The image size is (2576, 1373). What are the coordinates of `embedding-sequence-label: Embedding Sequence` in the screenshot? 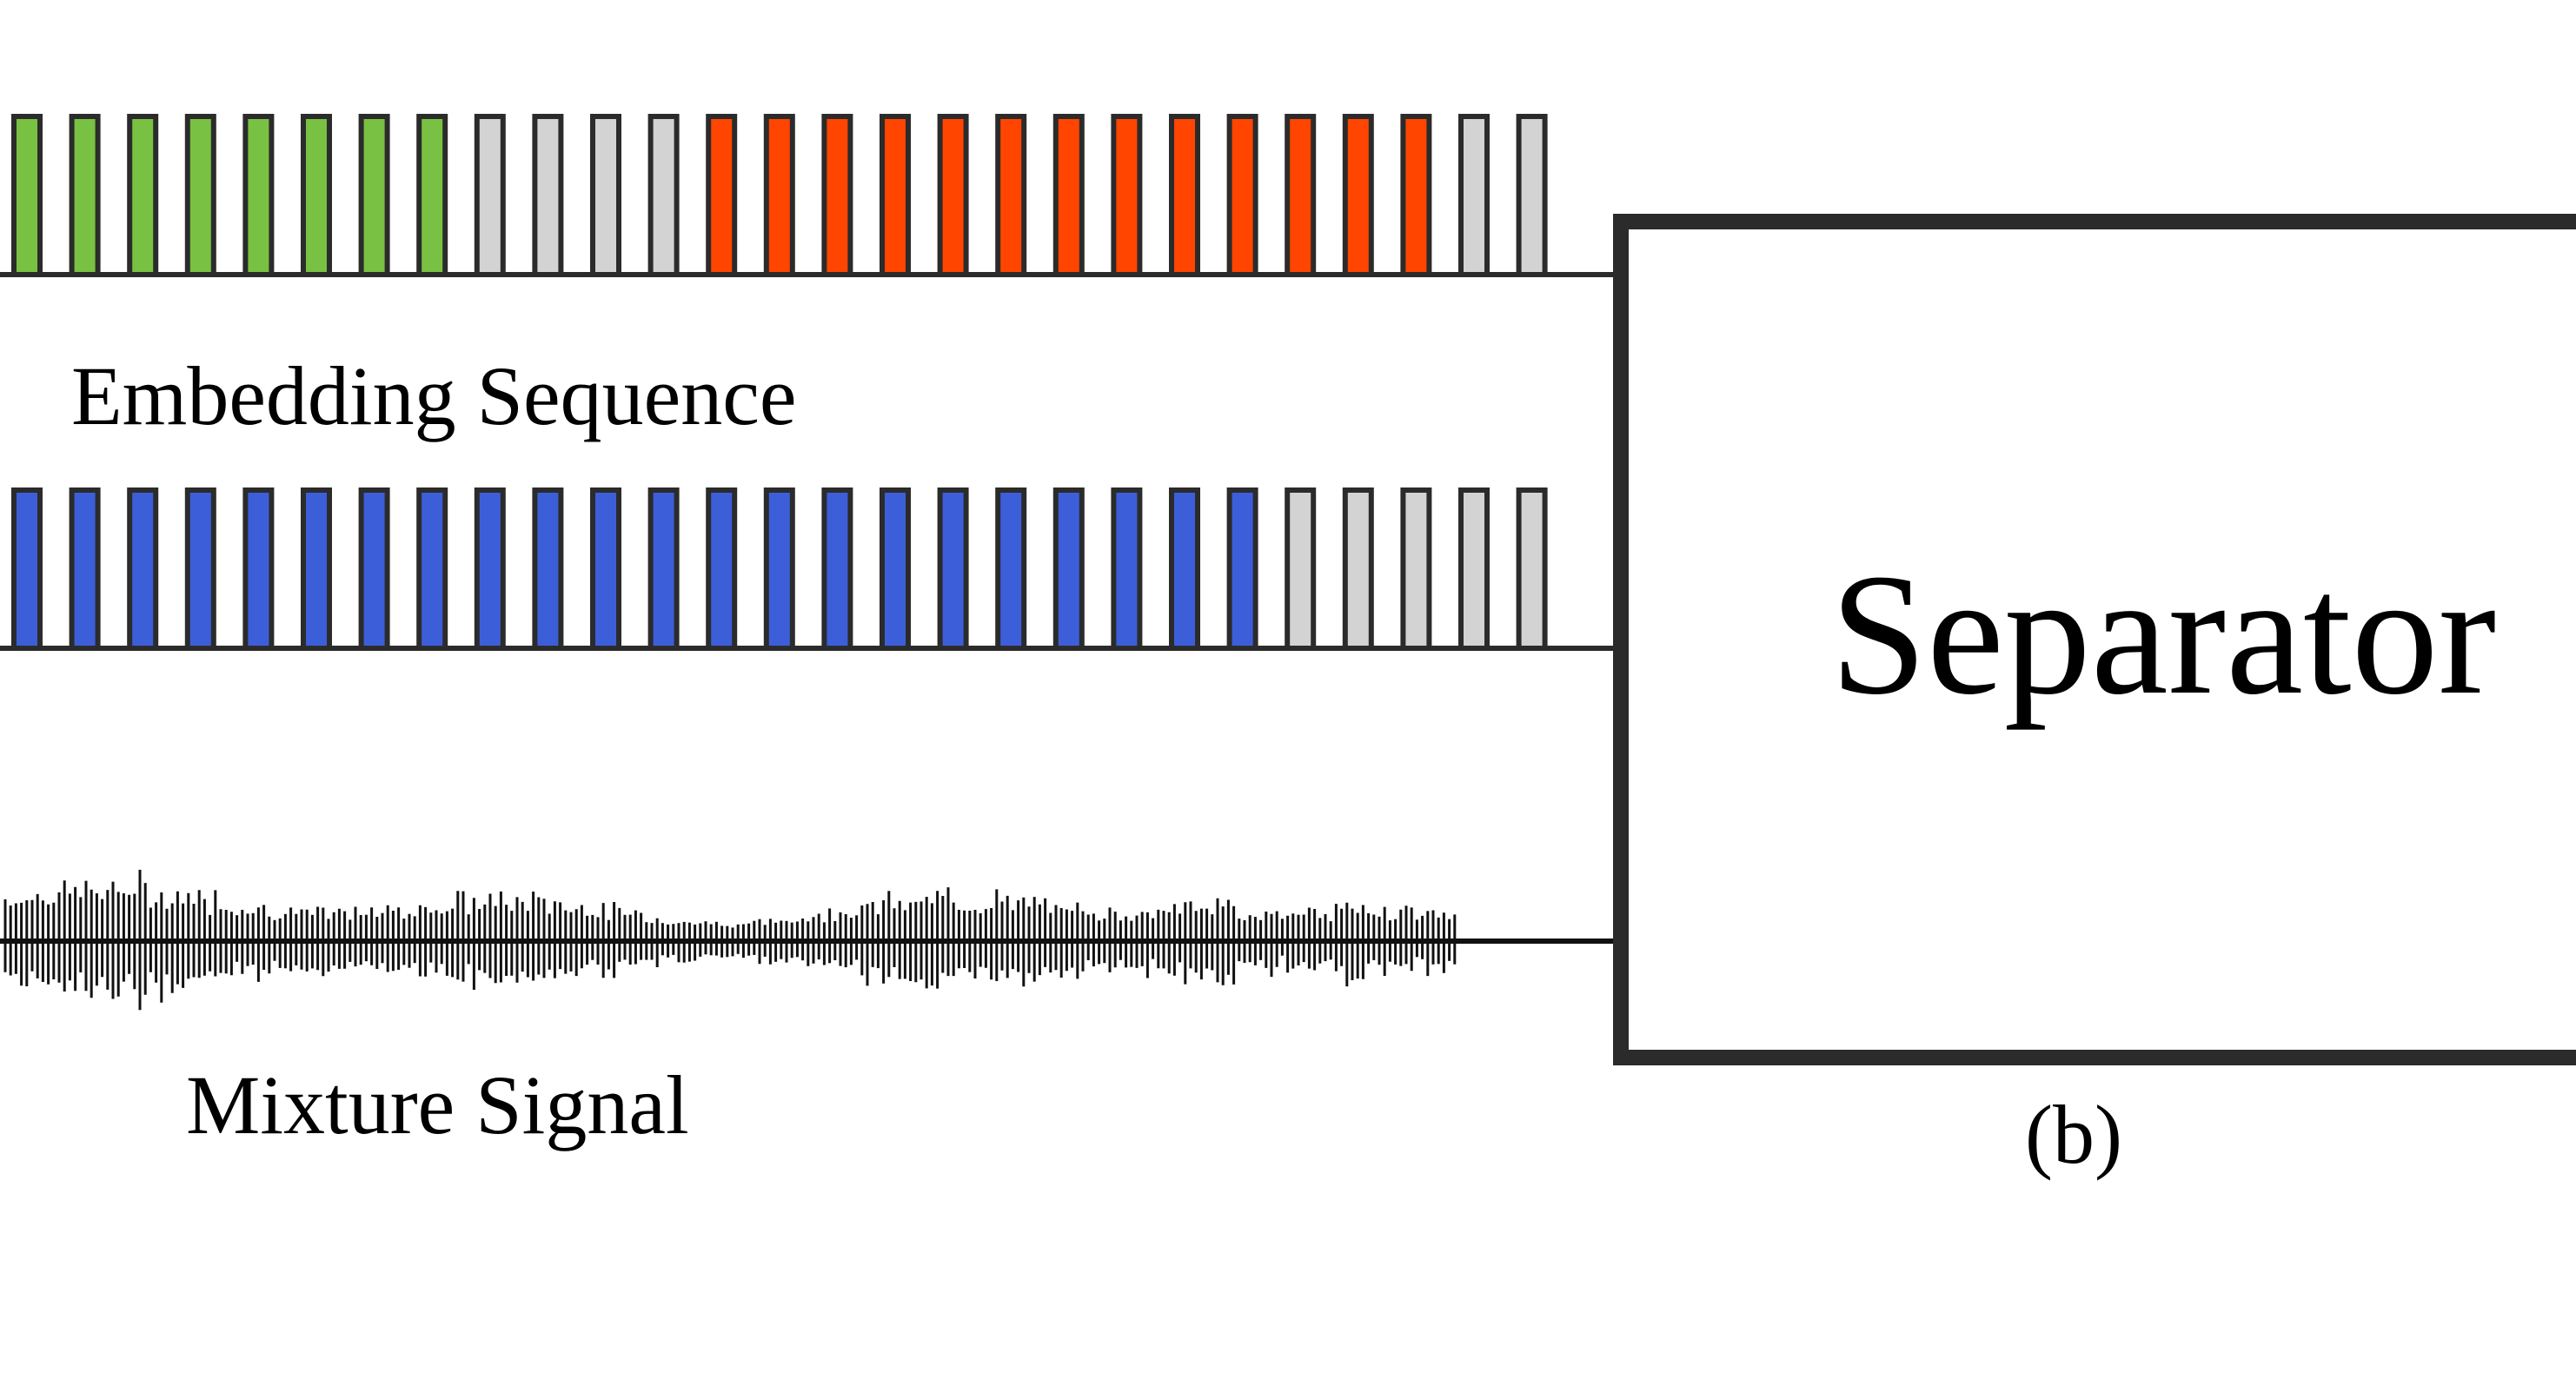 It's located at (434, 395).